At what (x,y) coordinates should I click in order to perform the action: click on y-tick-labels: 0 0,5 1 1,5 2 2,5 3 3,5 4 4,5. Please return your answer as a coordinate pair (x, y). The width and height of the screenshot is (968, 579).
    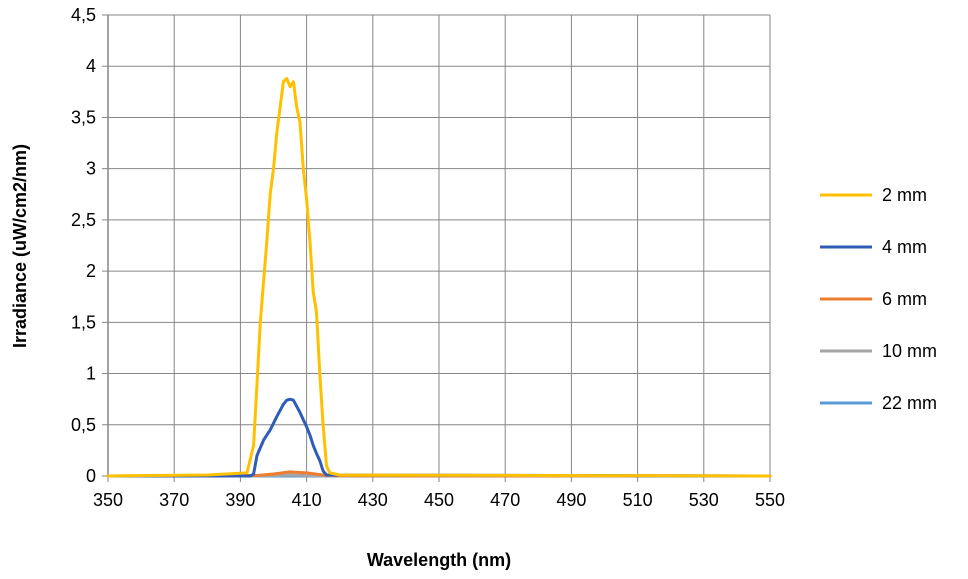
    Looking at the image, I should click on (89, 245).